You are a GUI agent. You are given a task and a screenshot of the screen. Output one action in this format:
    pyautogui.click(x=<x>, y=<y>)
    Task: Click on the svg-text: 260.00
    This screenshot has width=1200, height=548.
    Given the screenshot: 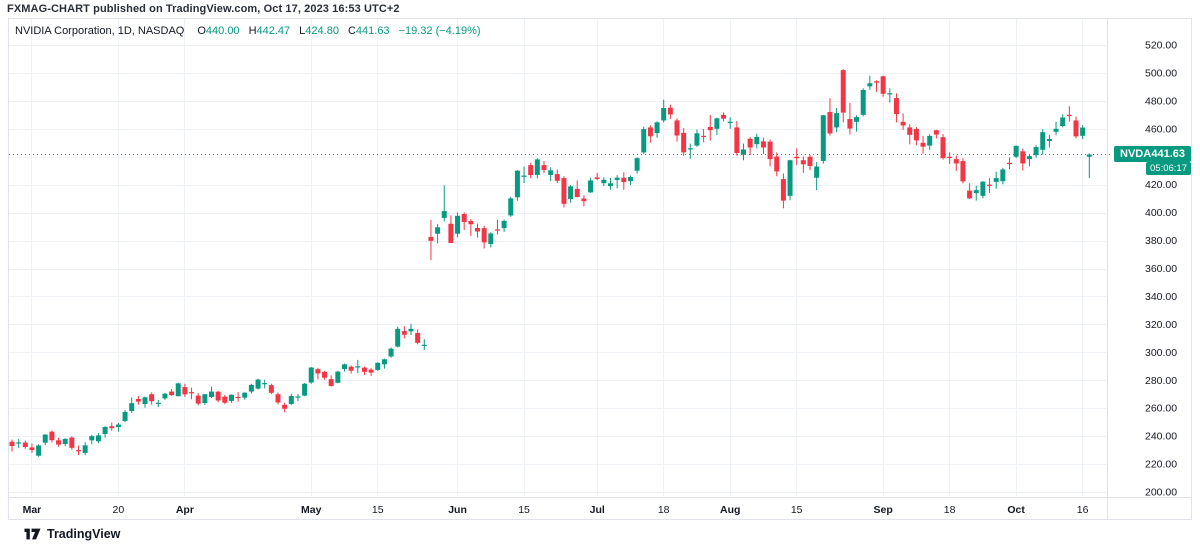 What is the action you would take?
    pyautogui.click(x=1161, y=409)
    